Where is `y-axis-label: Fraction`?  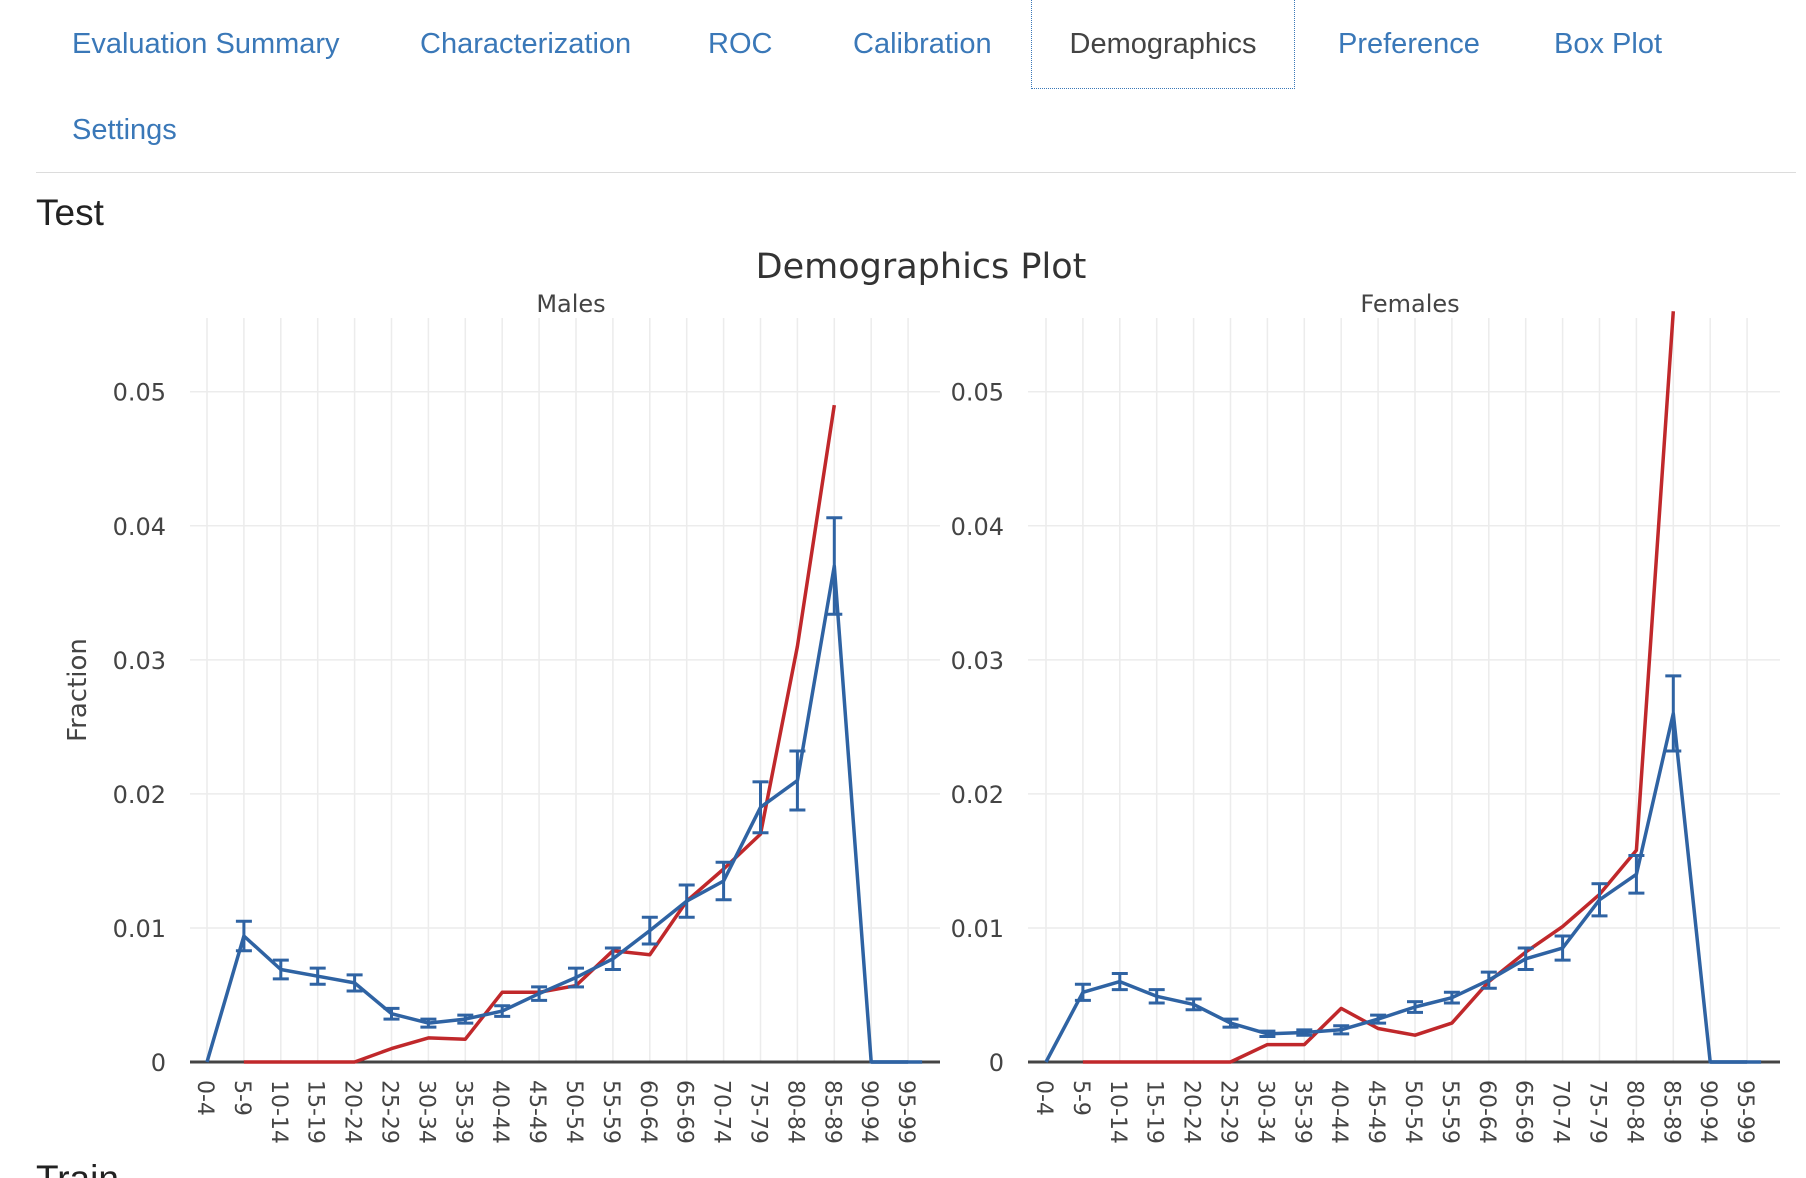
y-axis-label: Fraction is located at coordinates (78, 690).